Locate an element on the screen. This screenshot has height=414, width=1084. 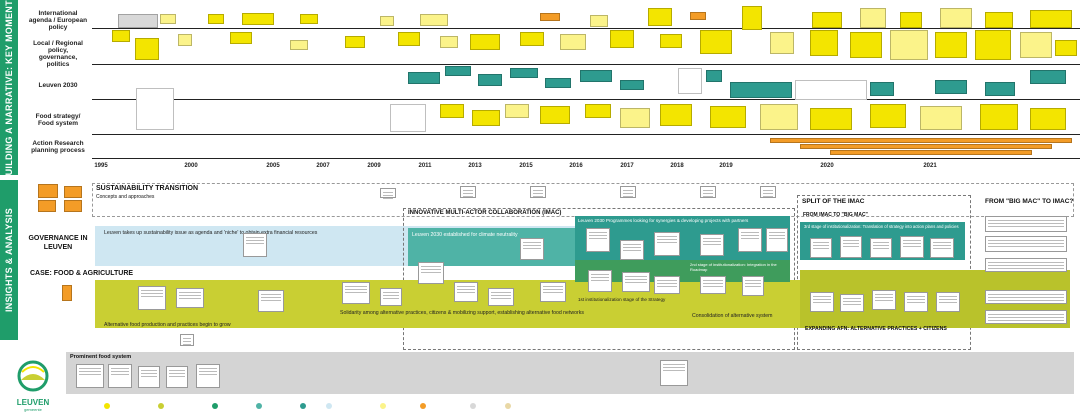
narrative-side-band: BUILDING A NARRATIVE: KEY MOMENTS is located at coordinates (9, 91).